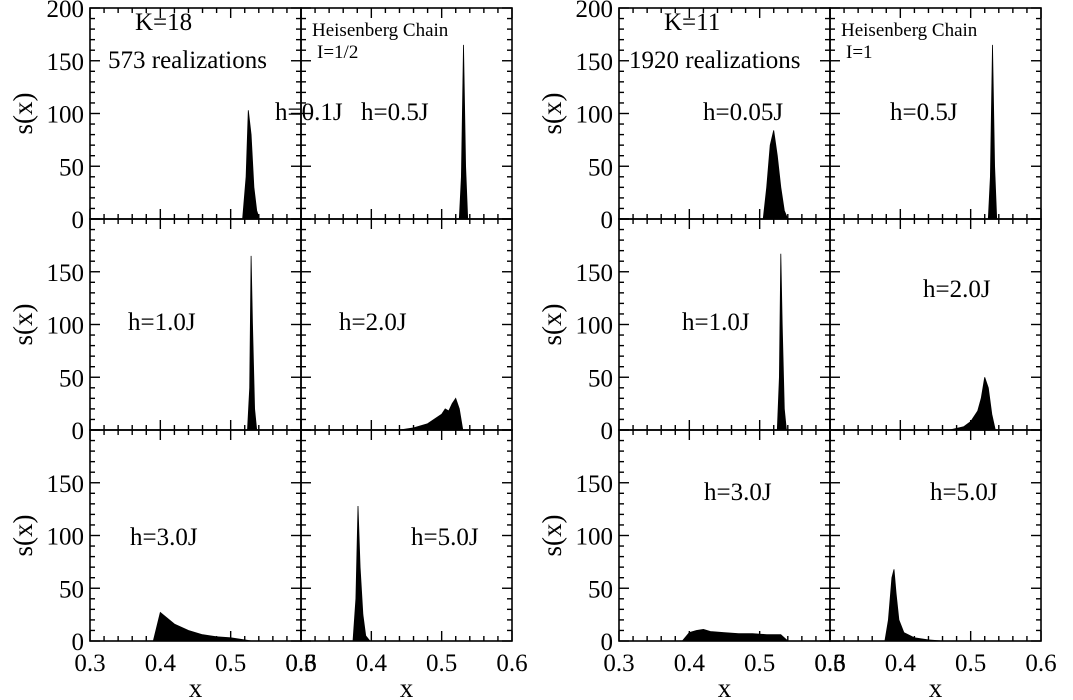  What do you see at coordinates (337, 52) in the screenshot?
I see `spin-label: I=1/2` at bounding box center [337, 52].